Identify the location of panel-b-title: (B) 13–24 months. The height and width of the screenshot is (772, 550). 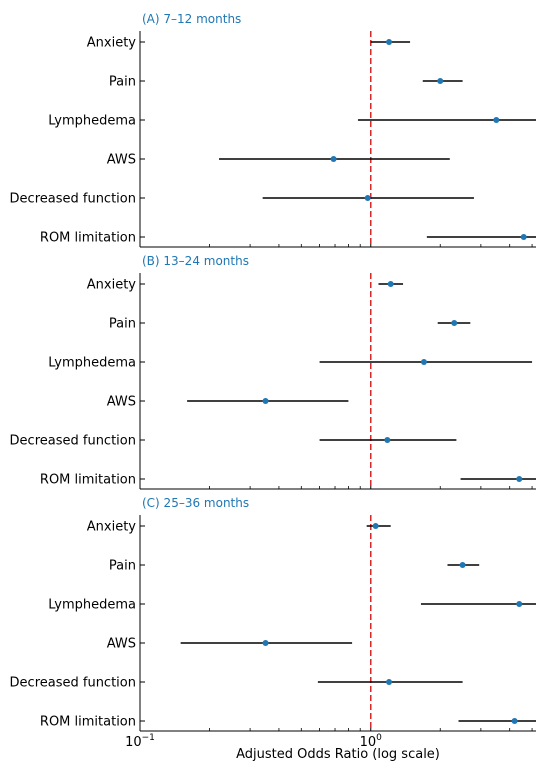
(195, 261).